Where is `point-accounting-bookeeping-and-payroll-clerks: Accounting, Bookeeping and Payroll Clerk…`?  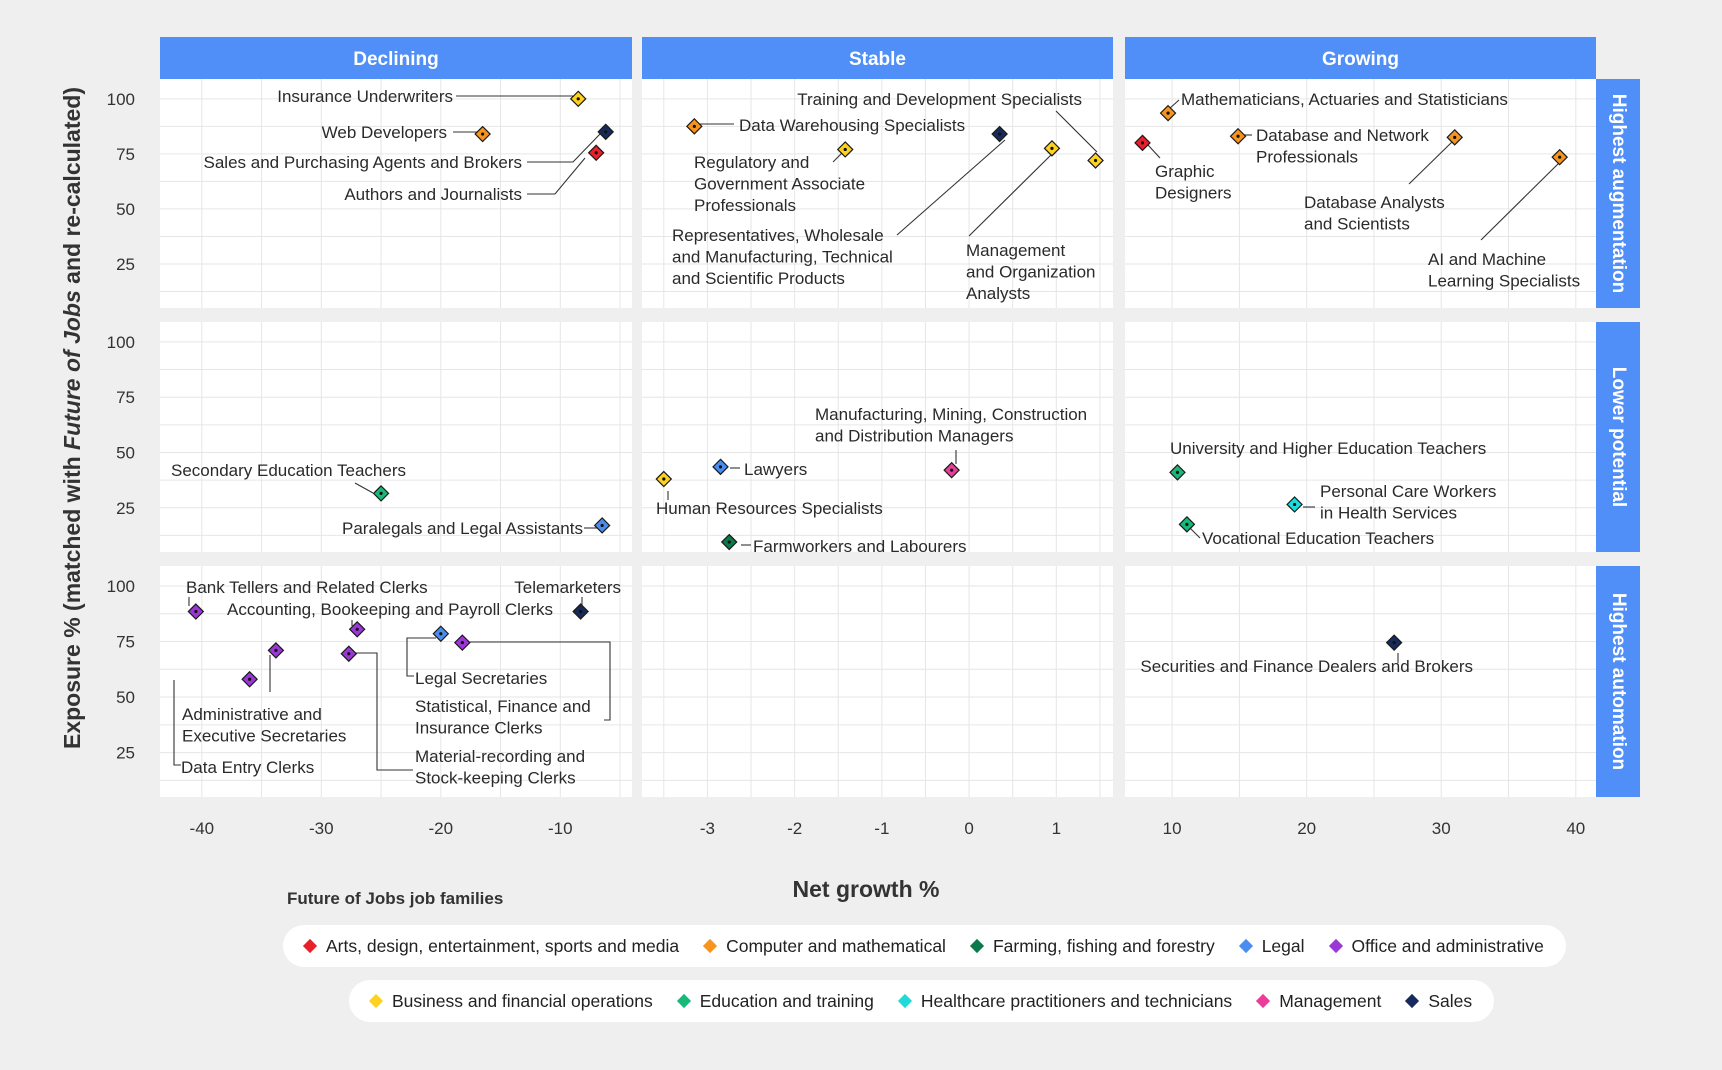
point-accounting-bookeeping-and-payroll-clerks: Accounting, Bookeeping and Payroll Clerk… is located at coordinates (390, 619).